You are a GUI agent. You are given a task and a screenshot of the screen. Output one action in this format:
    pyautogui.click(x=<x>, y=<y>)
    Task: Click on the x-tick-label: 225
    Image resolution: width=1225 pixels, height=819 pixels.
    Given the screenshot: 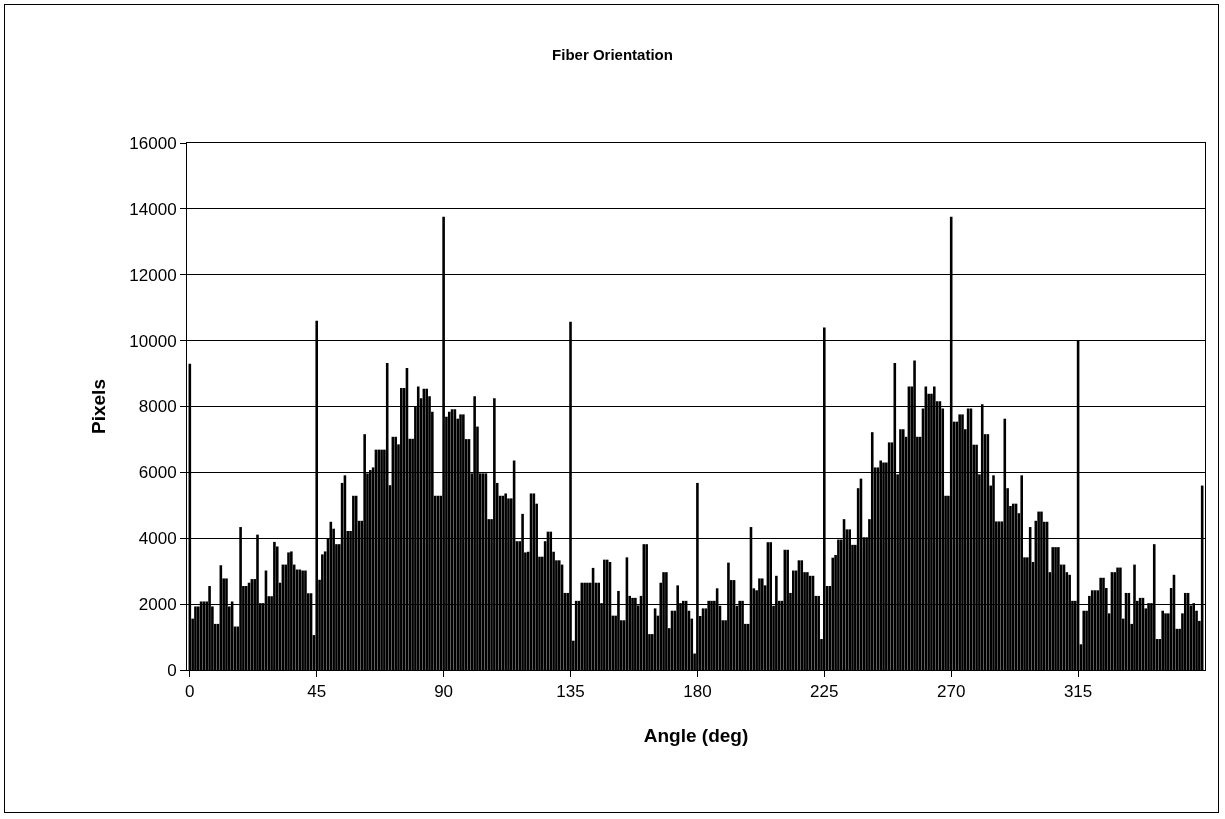 What is the action you would take?
    pyautogui.click(x=824, y=692)
    